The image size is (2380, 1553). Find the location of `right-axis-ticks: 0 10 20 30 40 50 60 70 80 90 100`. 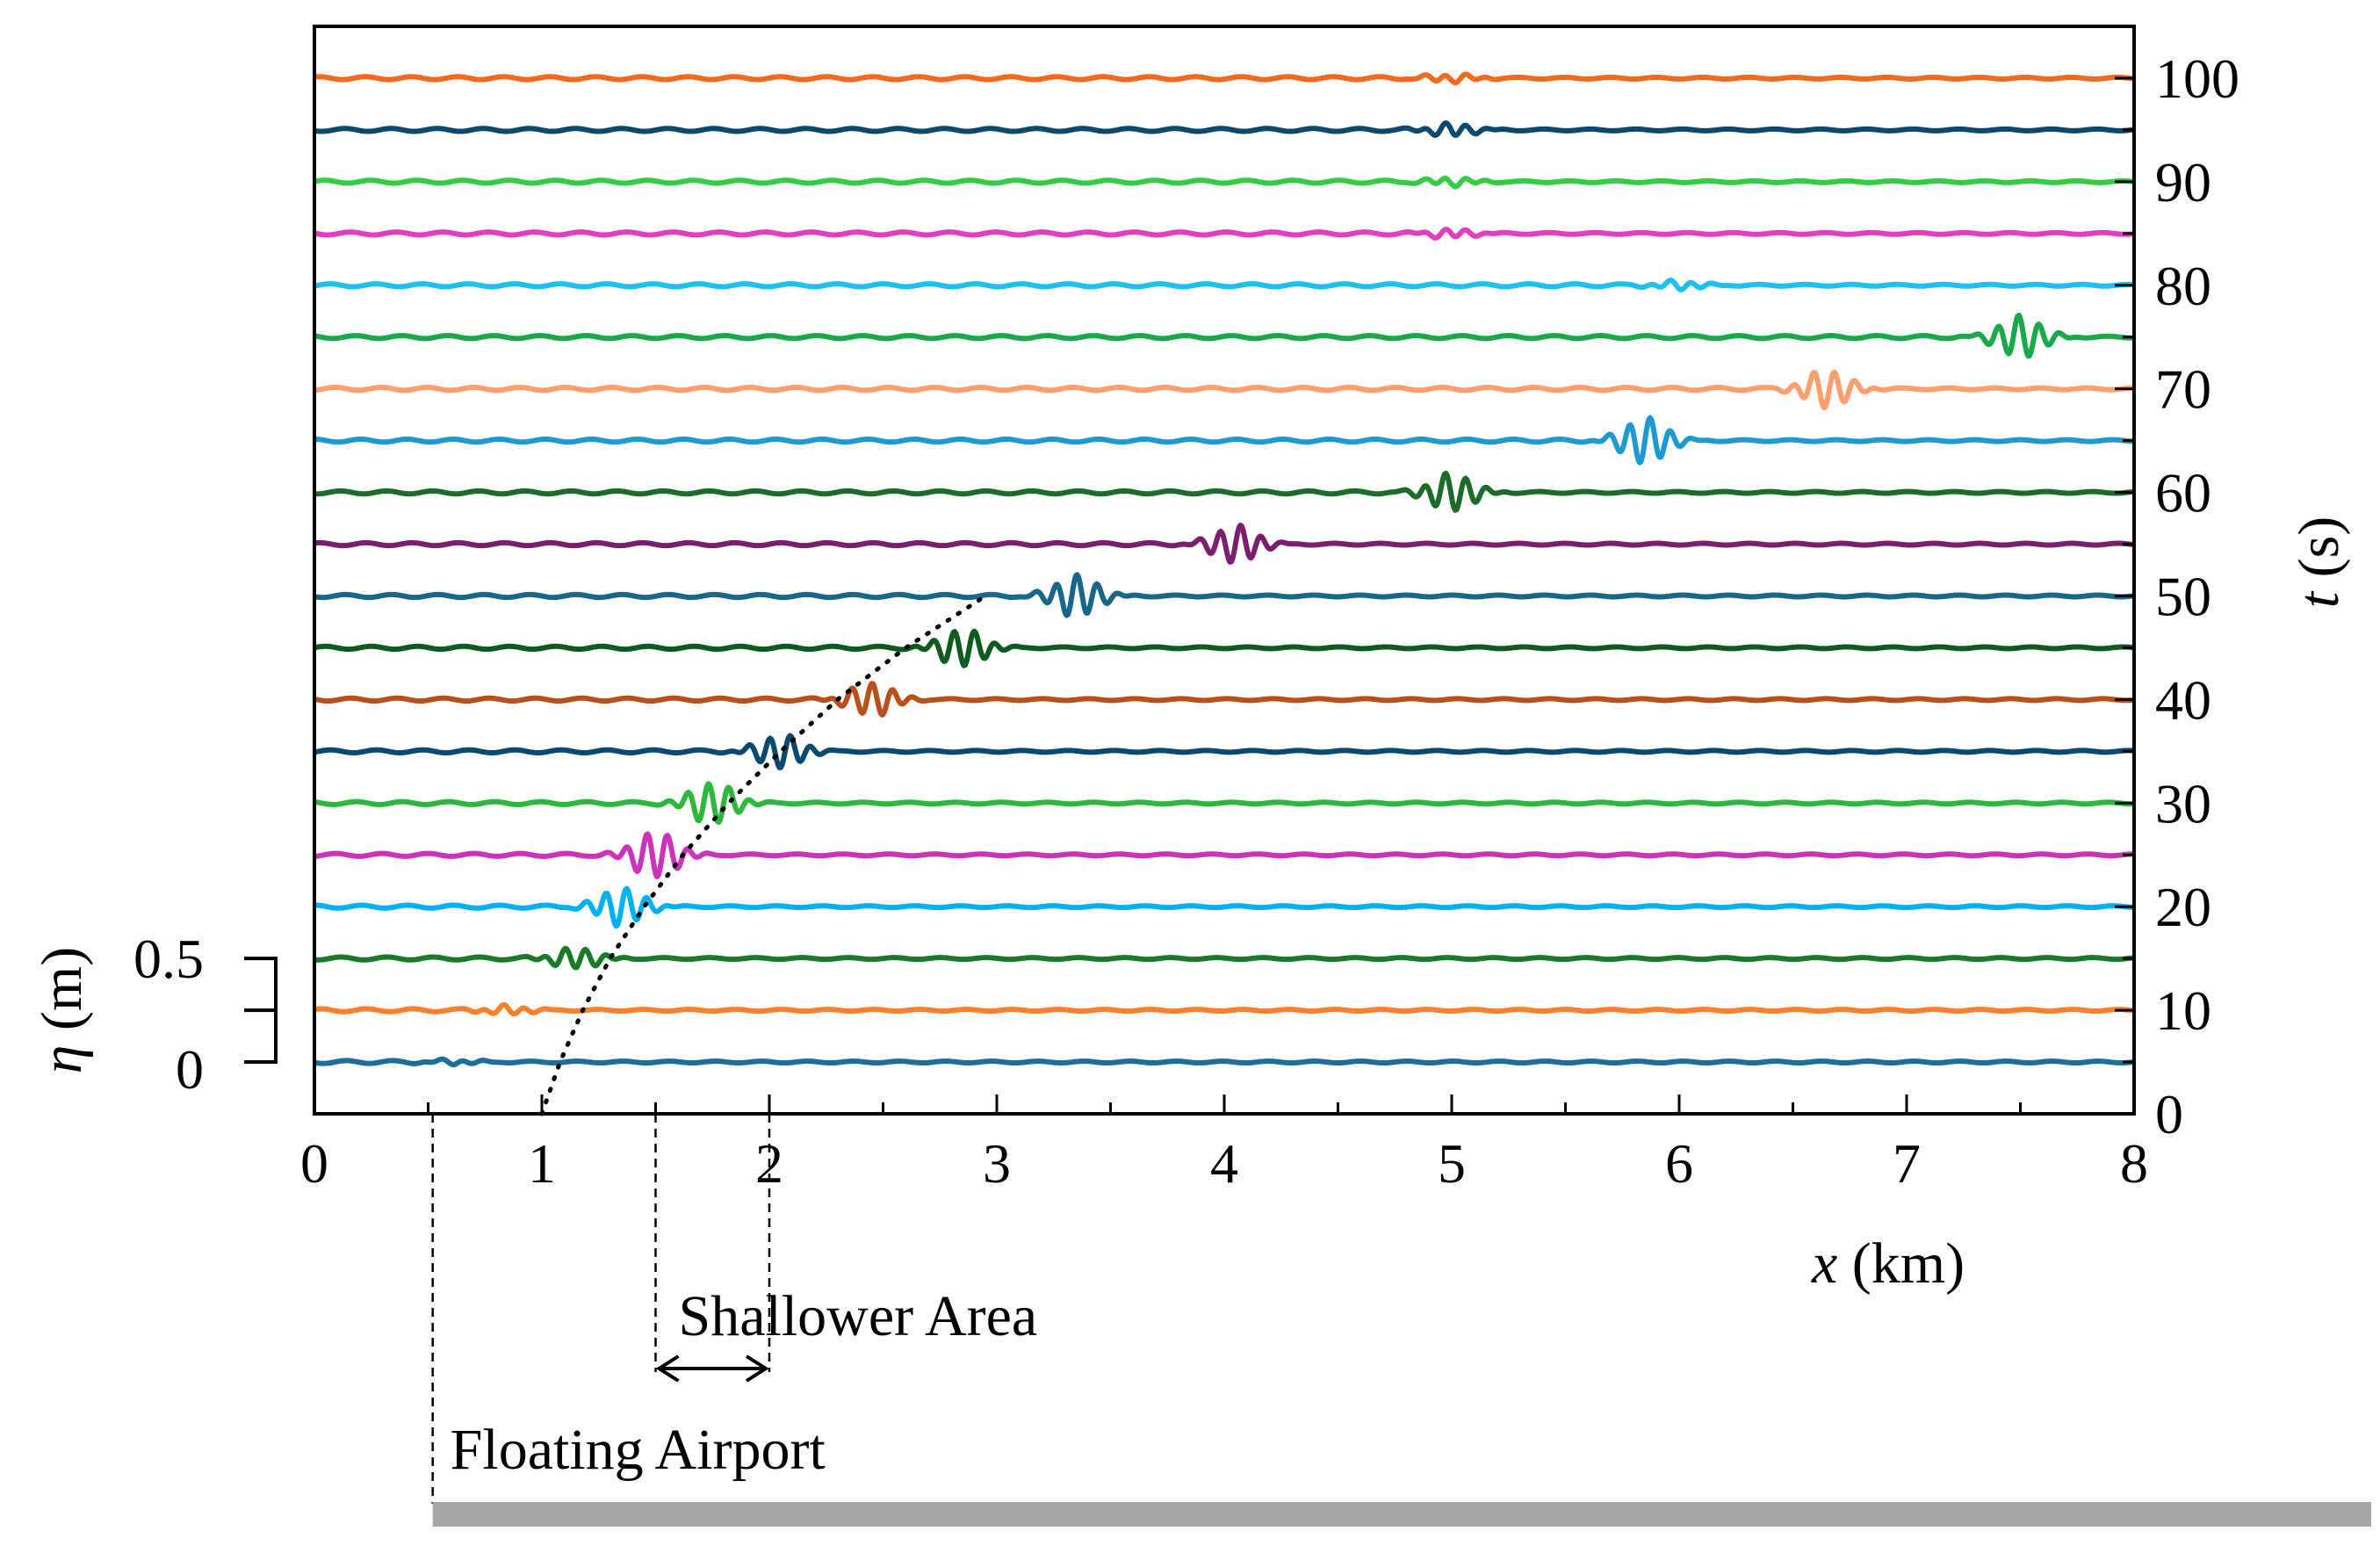

right-axis-ticks: 0 10 20 30 40 50 60 70 80 90 100 is located at coordinates (2177, 585).